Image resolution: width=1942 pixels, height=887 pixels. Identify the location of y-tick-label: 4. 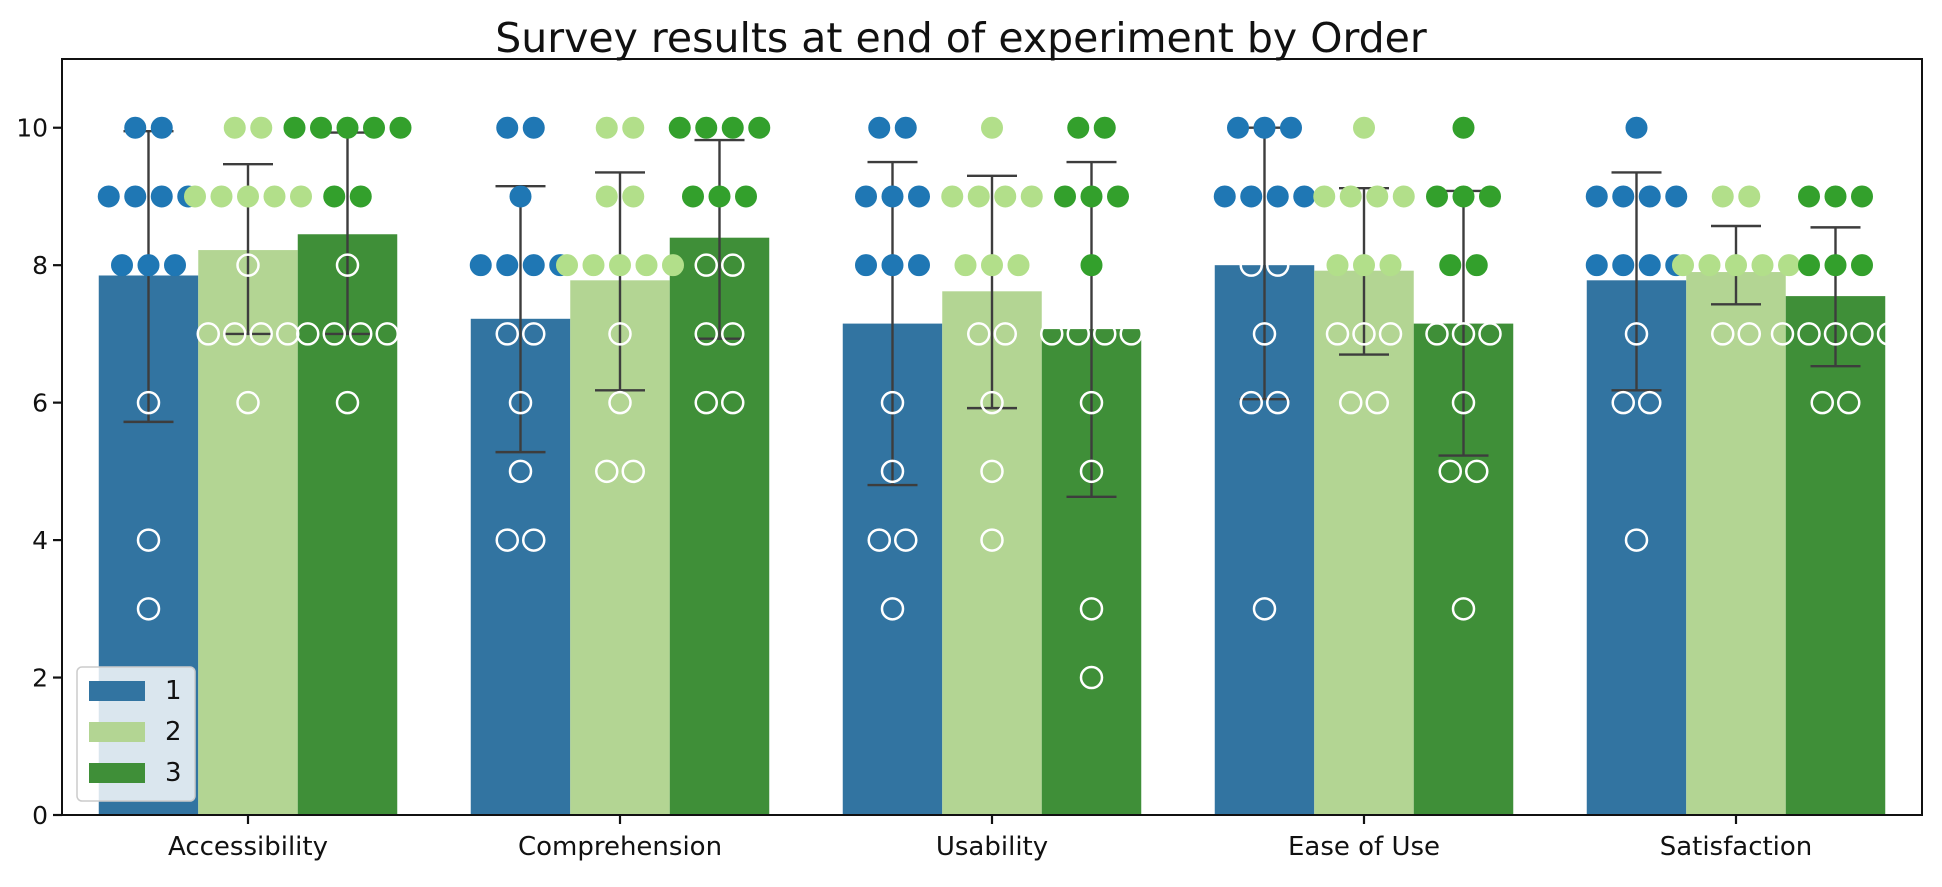
(40, 540).